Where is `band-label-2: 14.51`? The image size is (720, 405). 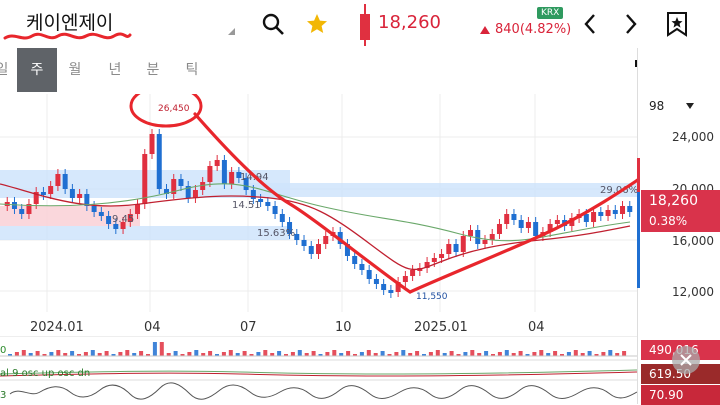 band-label-2: 14.51 is located at coordinates (246, 205).